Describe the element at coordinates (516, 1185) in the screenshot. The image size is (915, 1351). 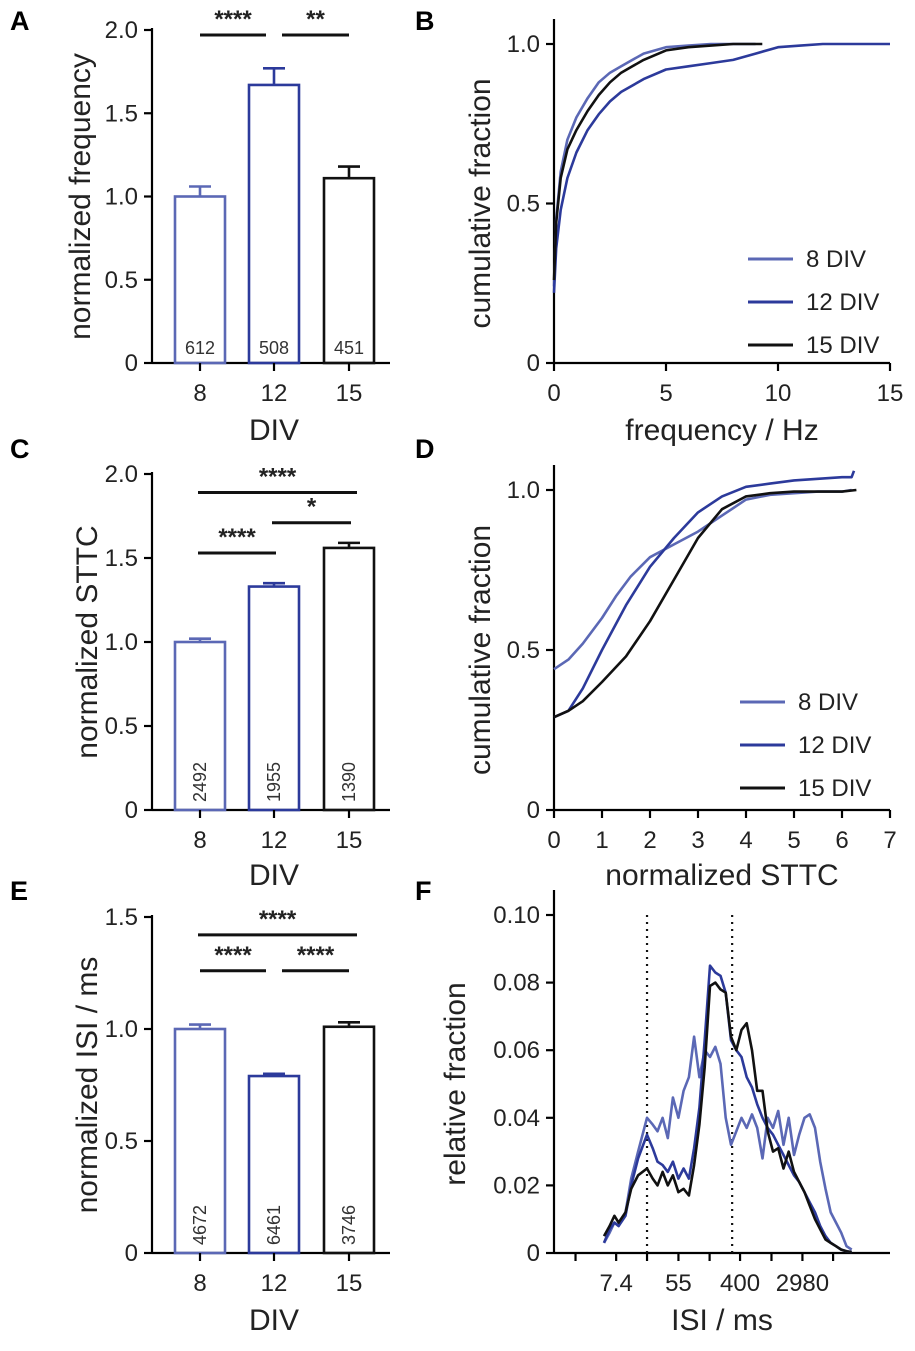
I see `y-tick-label: 0.02` at that location.